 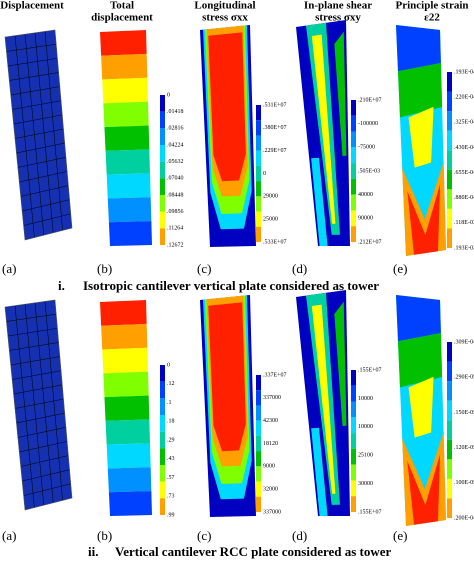 What do you see at coordinates (275, 242) in the screenshot?
I see `colorbar-label: .533E+07` at bounding box center [275, 242].